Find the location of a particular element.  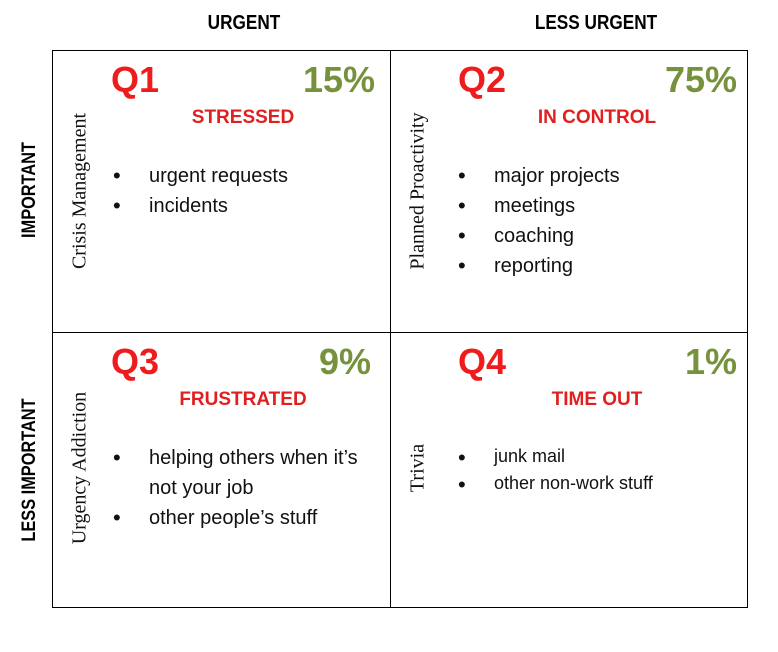

list-item: • urgent requests is located at coordinates (248, 176).